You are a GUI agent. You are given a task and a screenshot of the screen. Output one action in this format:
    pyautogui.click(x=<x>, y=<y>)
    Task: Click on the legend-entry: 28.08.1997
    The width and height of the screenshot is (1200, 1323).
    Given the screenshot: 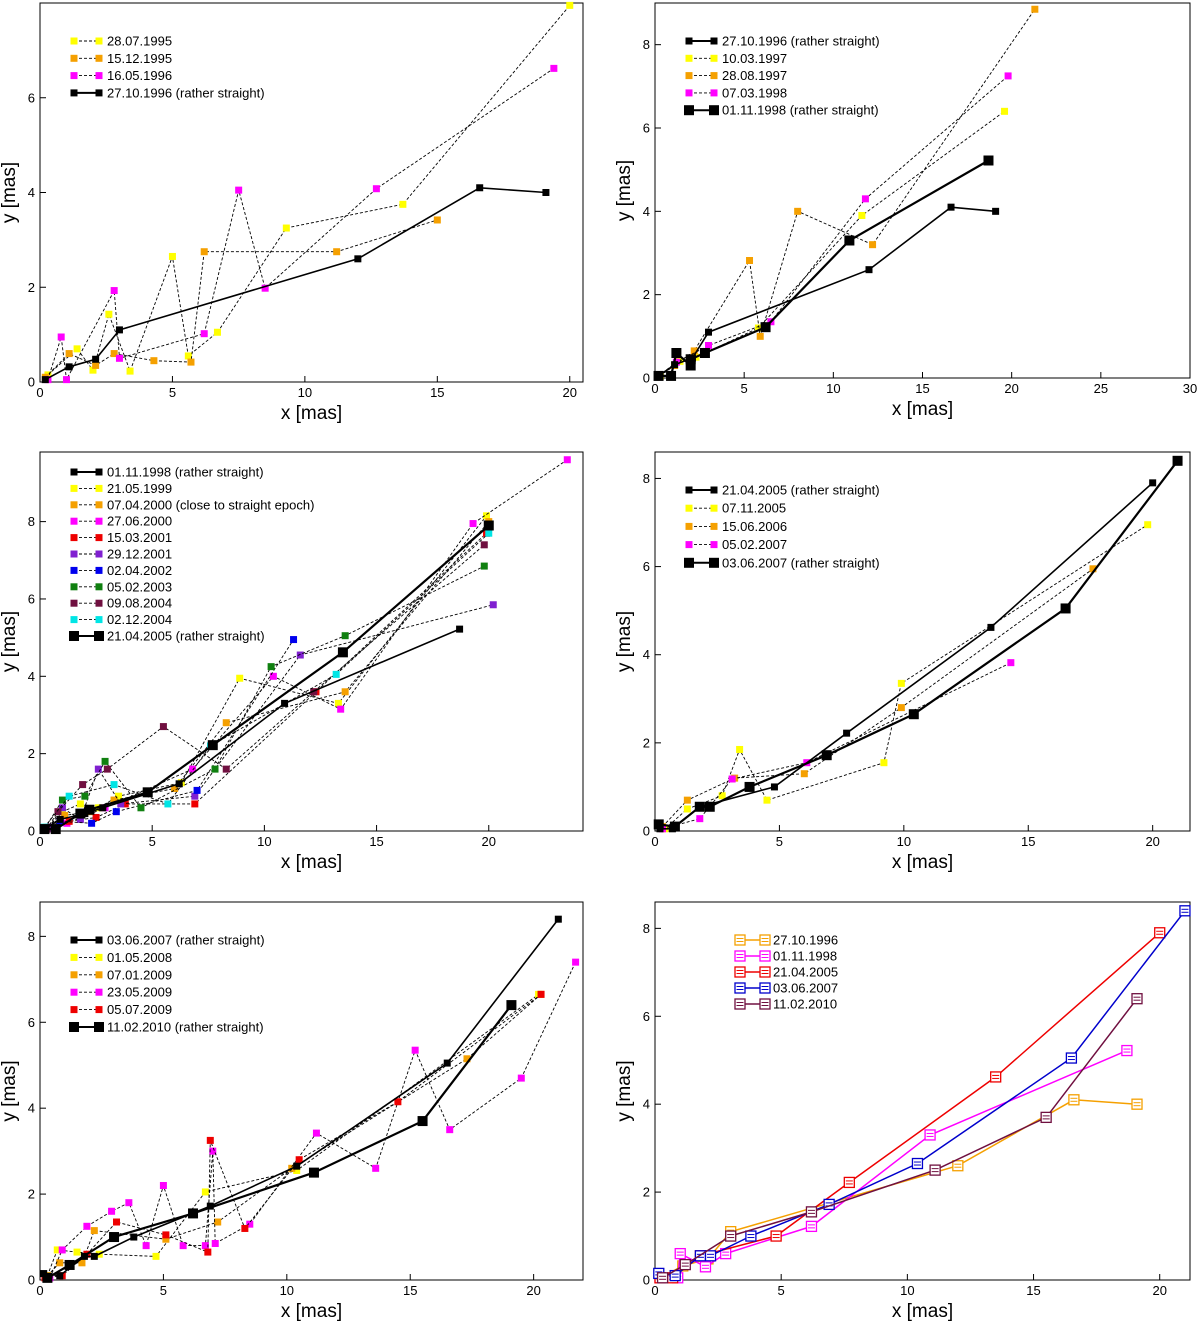 What is the action you would take?
    pyautogui.click(x=736, y=75)
    